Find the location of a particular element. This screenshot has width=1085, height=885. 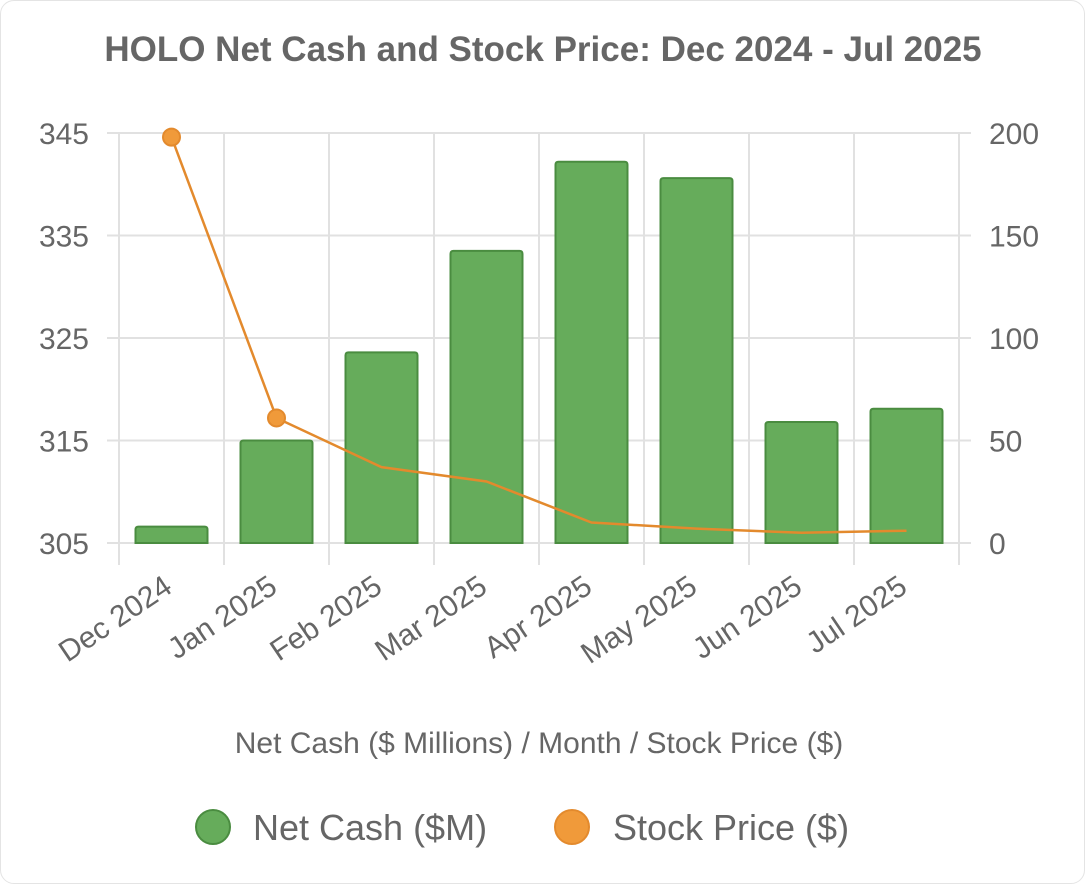

x-tick-label: Jan 2025 is located at coordinates (222, 617).